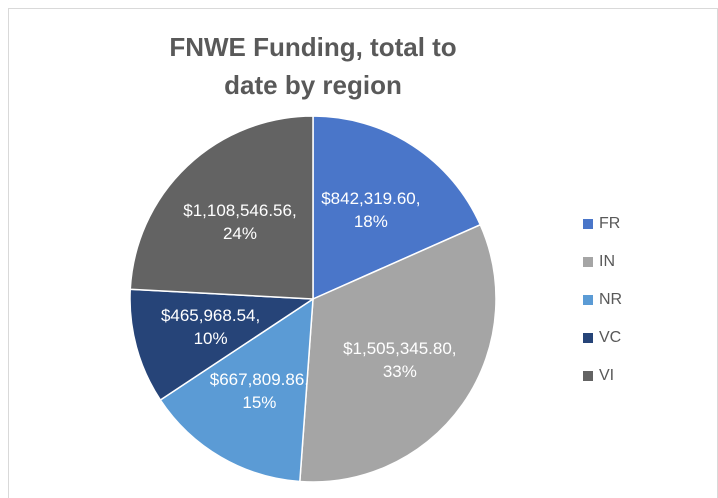 The width and height of the screenshot is (718, 498). What do you see at coordinates (240, 221) in the screenshot?
I see `data-label: $1,108,546.56, 24%` at bounding box center [240, 221].